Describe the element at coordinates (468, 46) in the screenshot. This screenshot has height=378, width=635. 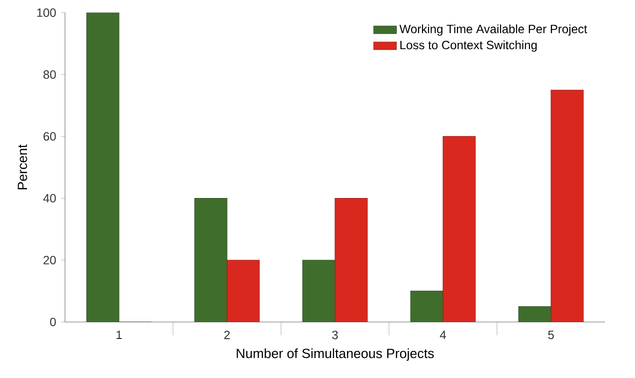
I see `legend-label: Loss to Context Switching` at that location.